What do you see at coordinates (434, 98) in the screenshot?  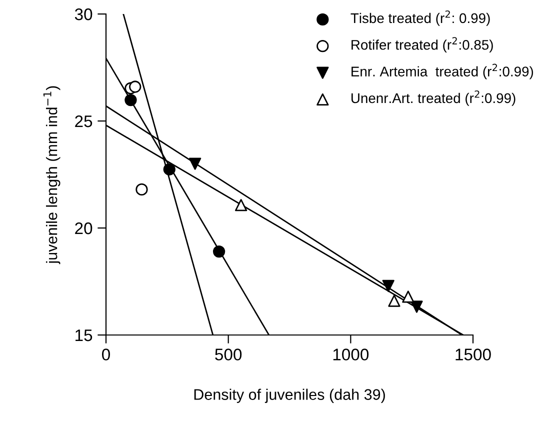 I see `legend-label: Unenr.Art. treated (r$^{2}$:0.99)` at bounding box center [434, 98].